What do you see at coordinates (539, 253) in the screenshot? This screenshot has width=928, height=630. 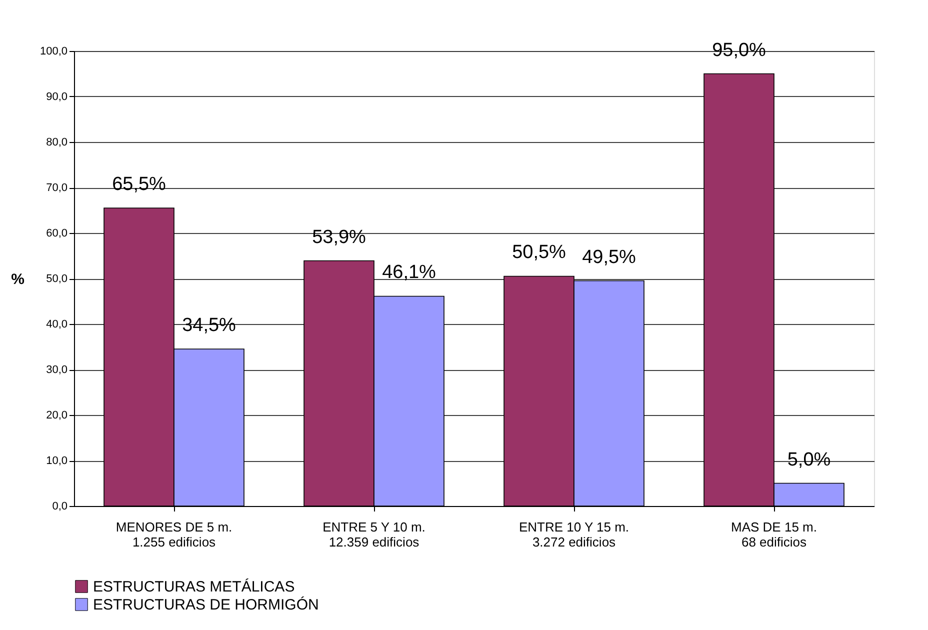 I see `data-label: 50,5%` at bounding box center [539, 253].